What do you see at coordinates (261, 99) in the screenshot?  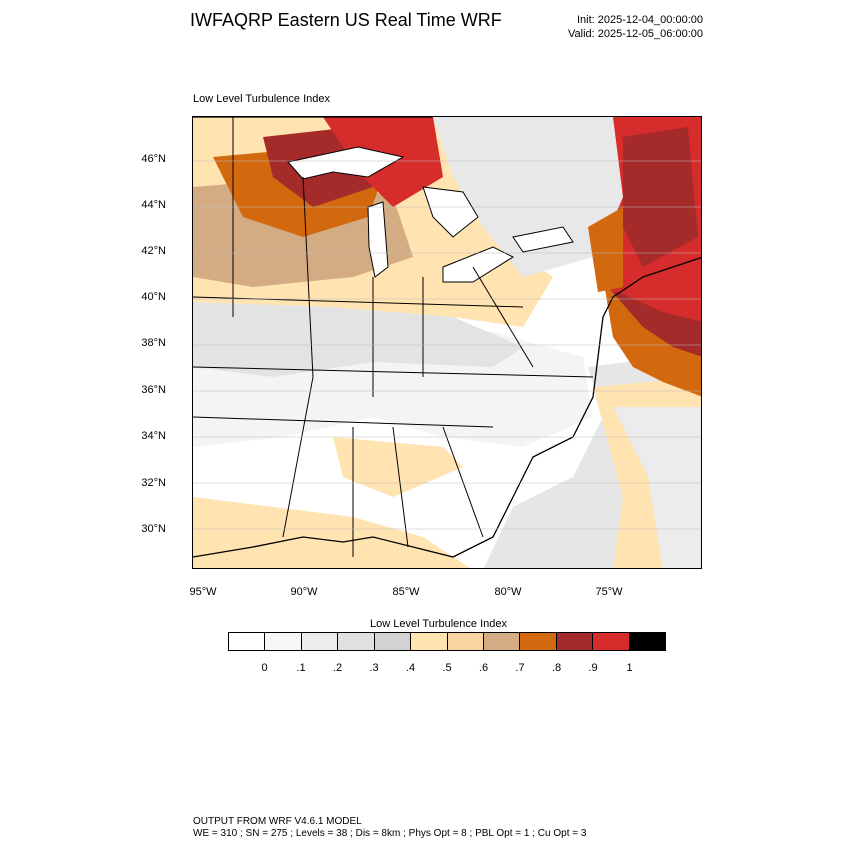 I see `map-title: Low Level Turbulence Index` at bounding box center [261, 99].